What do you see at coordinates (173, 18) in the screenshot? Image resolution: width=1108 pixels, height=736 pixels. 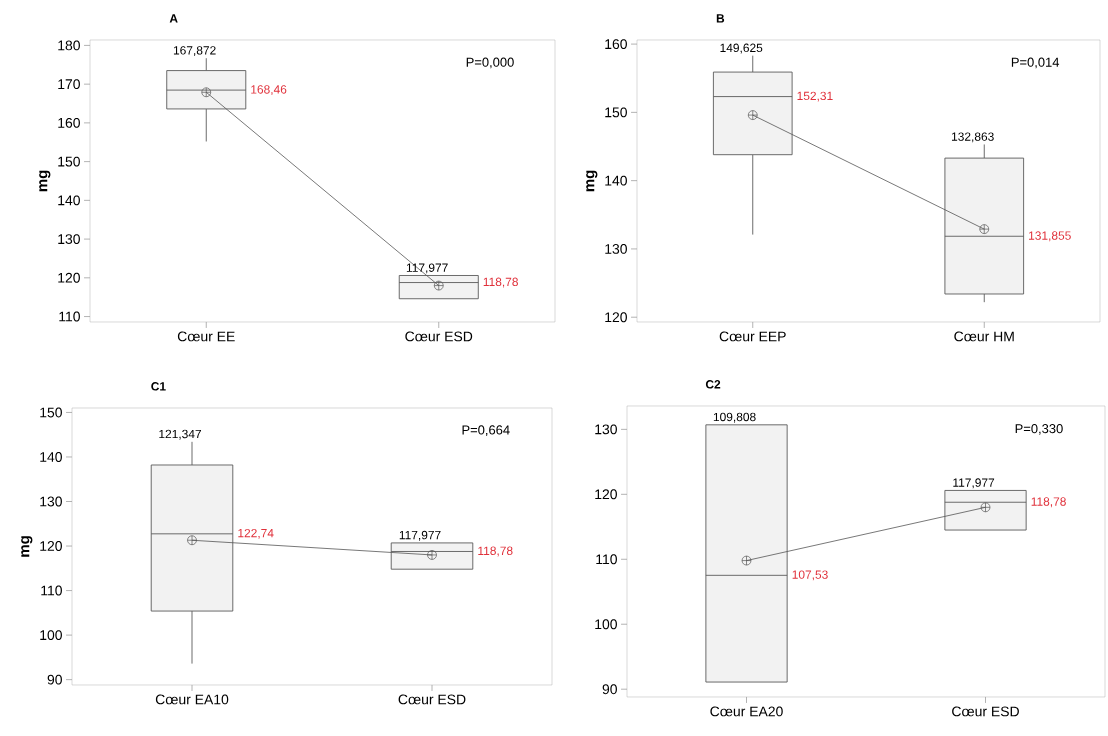 I see `chart-title: A` at bounding box center [173, 18].